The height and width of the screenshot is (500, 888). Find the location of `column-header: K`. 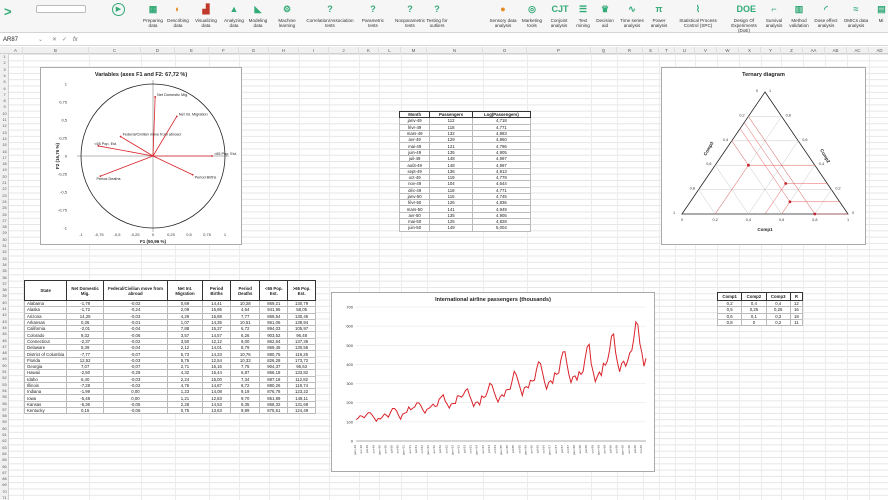

column-header: K is located at coordinates (369, 50).